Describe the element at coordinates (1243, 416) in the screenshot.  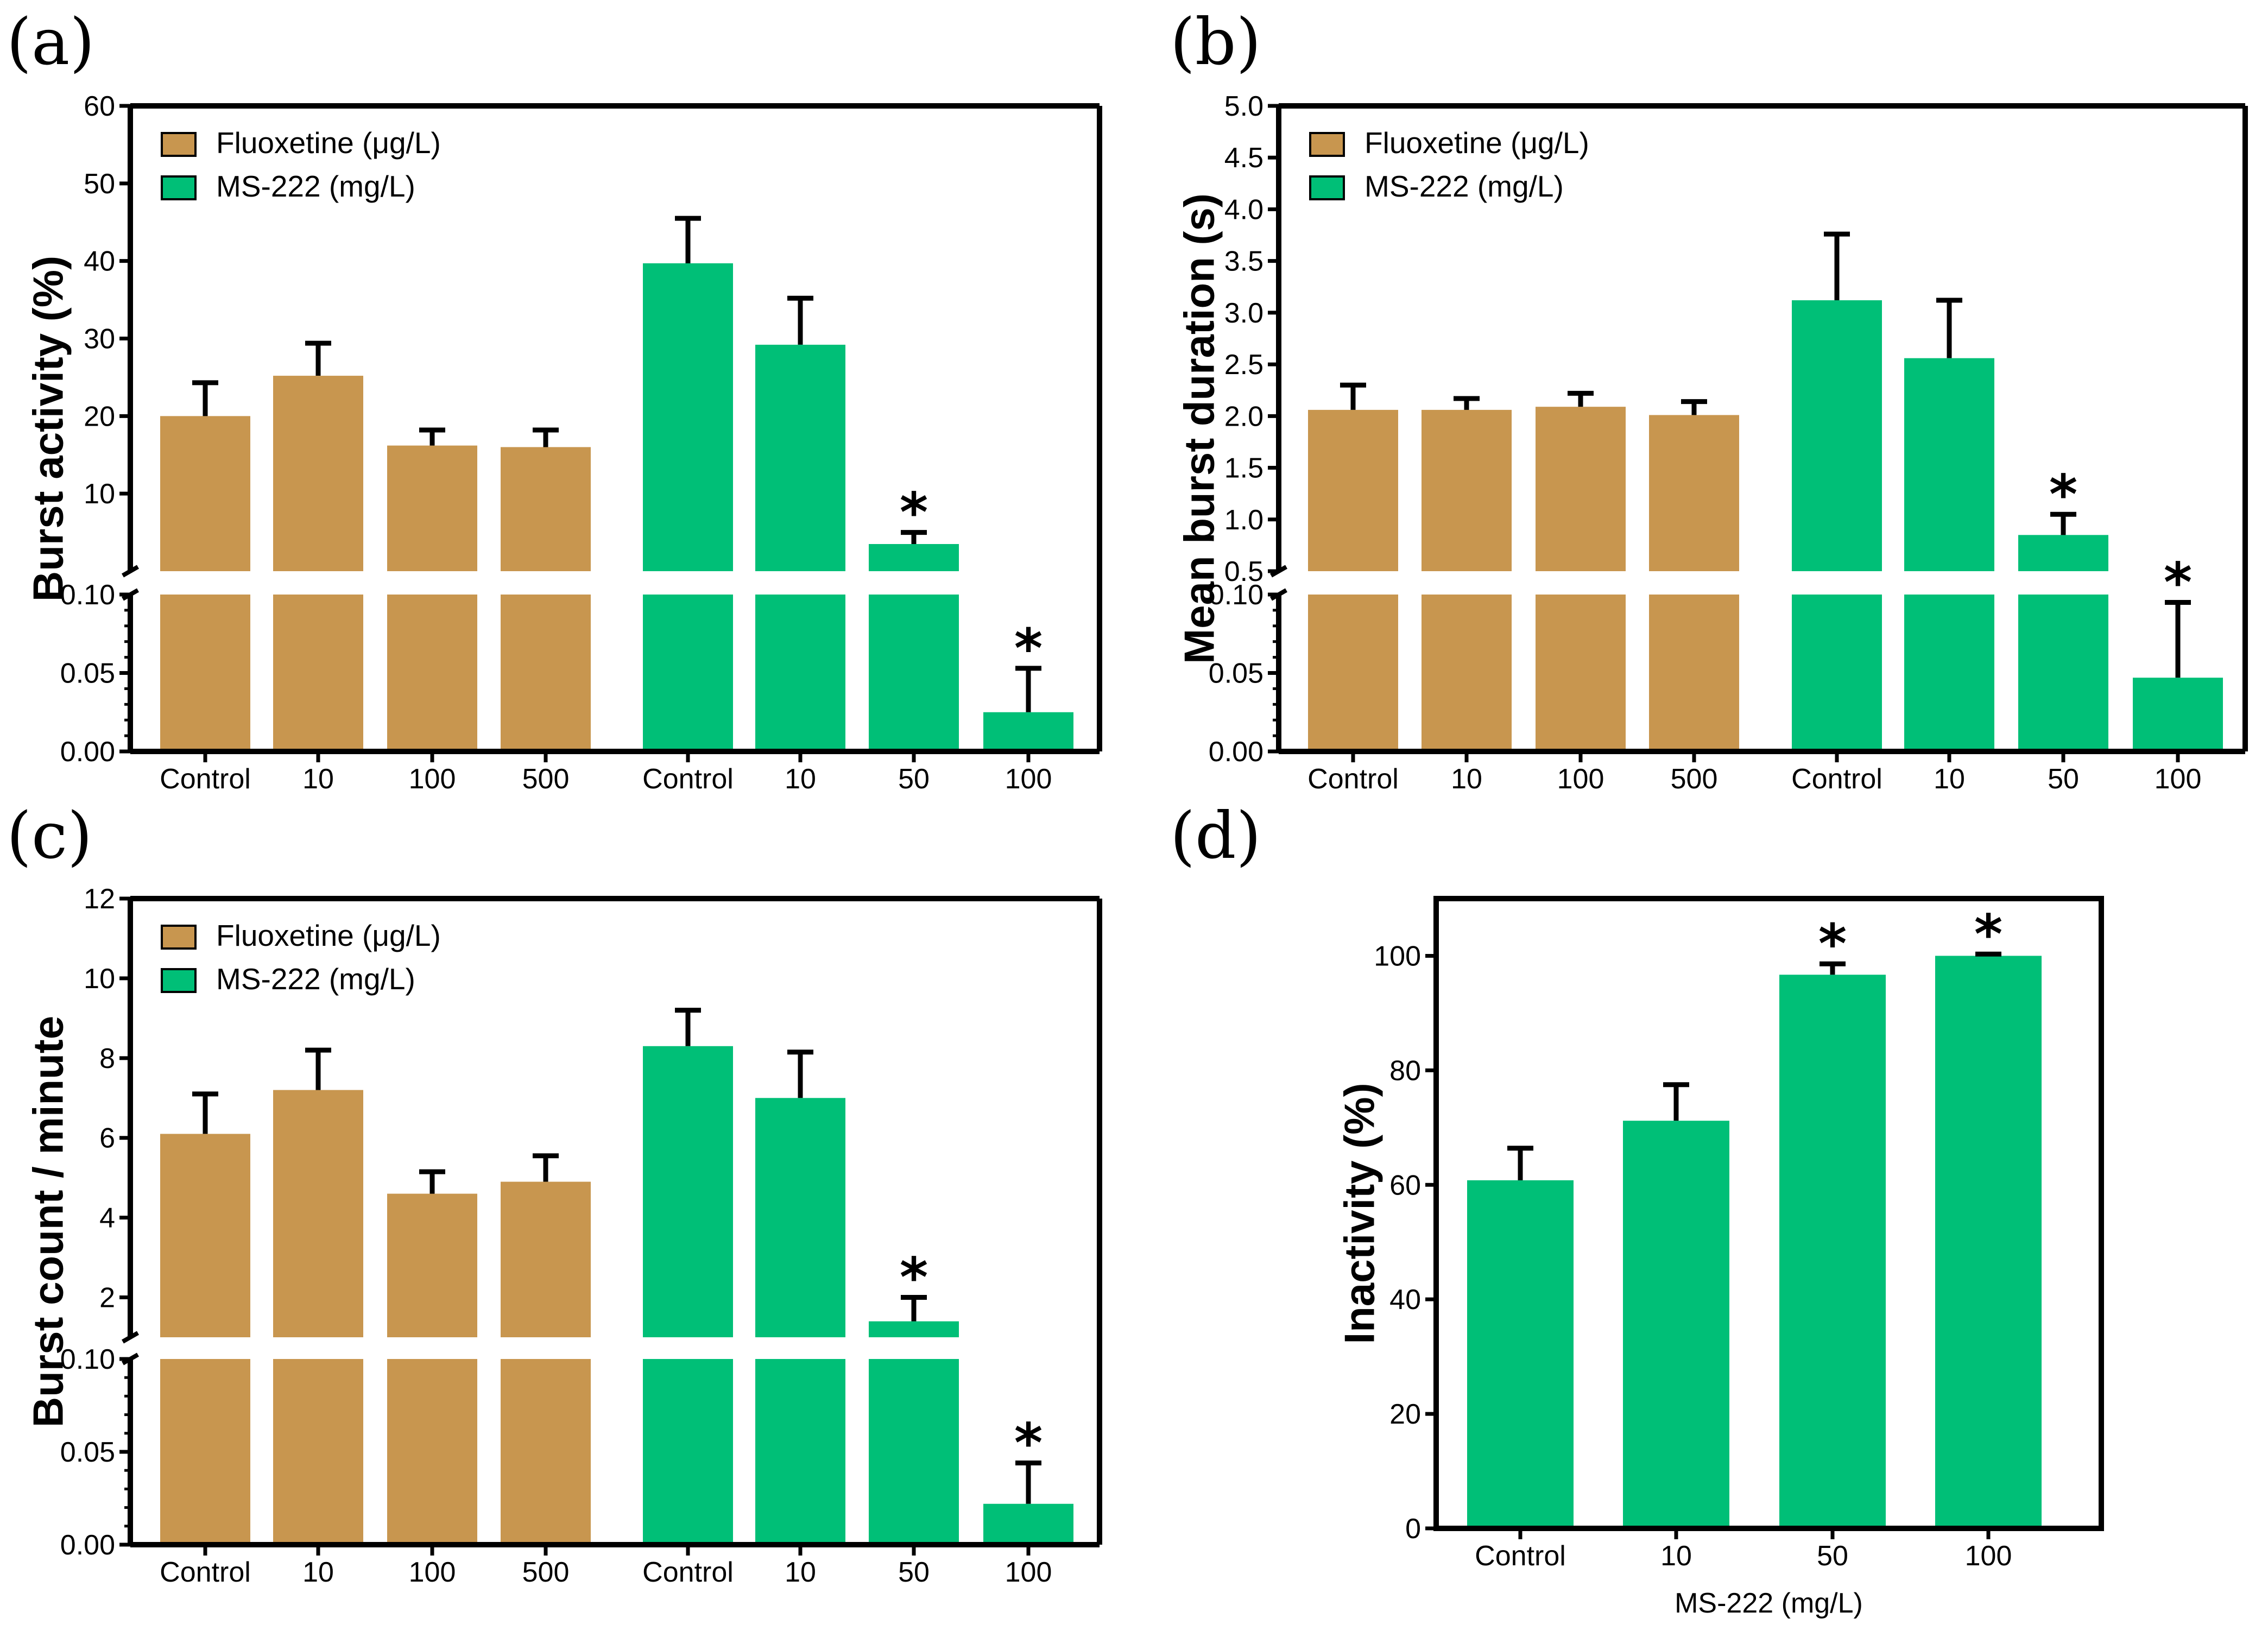
I see `y-tick-label: 2.0` at that location.